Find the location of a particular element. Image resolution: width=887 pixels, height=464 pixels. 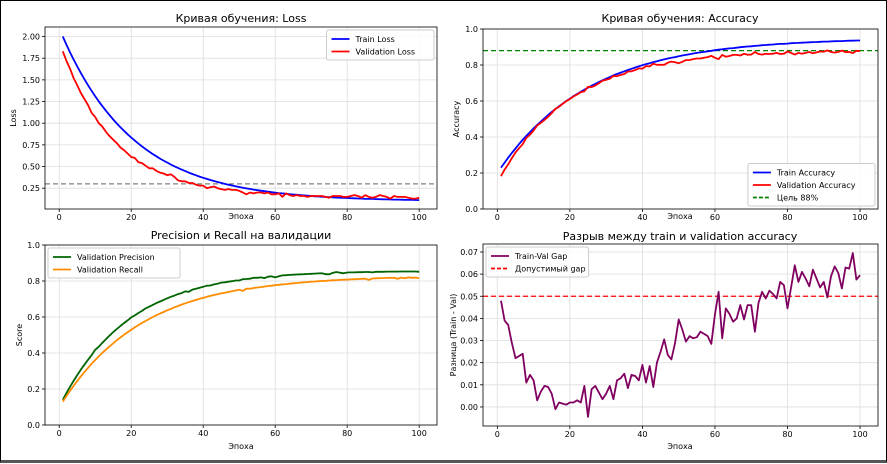

legend-label: Validation Accuracy is located at coordinates (816, 185).